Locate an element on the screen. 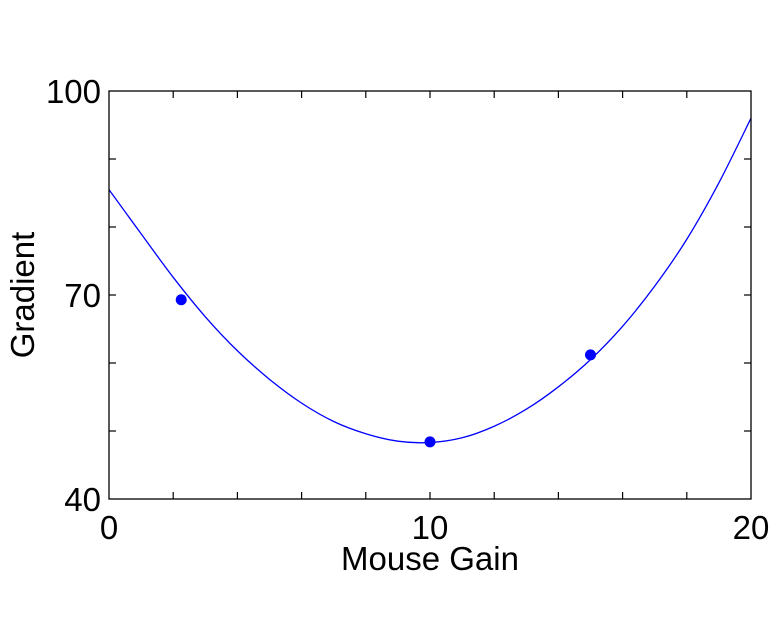  x-tick-label: 10 is located at coordinates (430, 527).